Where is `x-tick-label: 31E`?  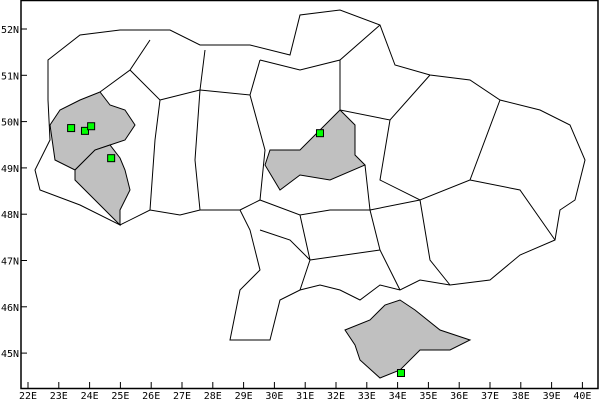 x-tick-label: 31E is located at coordinates (305, 395).